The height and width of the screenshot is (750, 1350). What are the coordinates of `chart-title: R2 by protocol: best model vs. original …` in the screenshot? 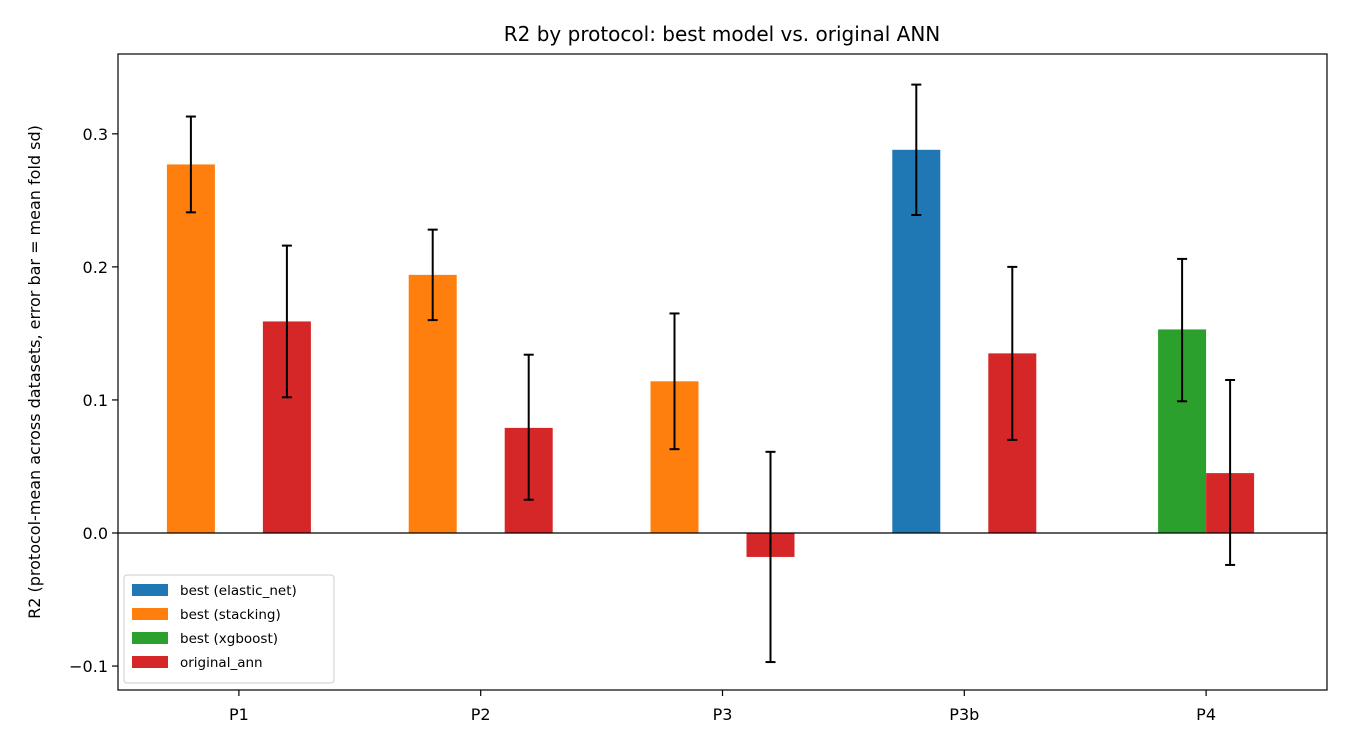 It's located at (722, 34).